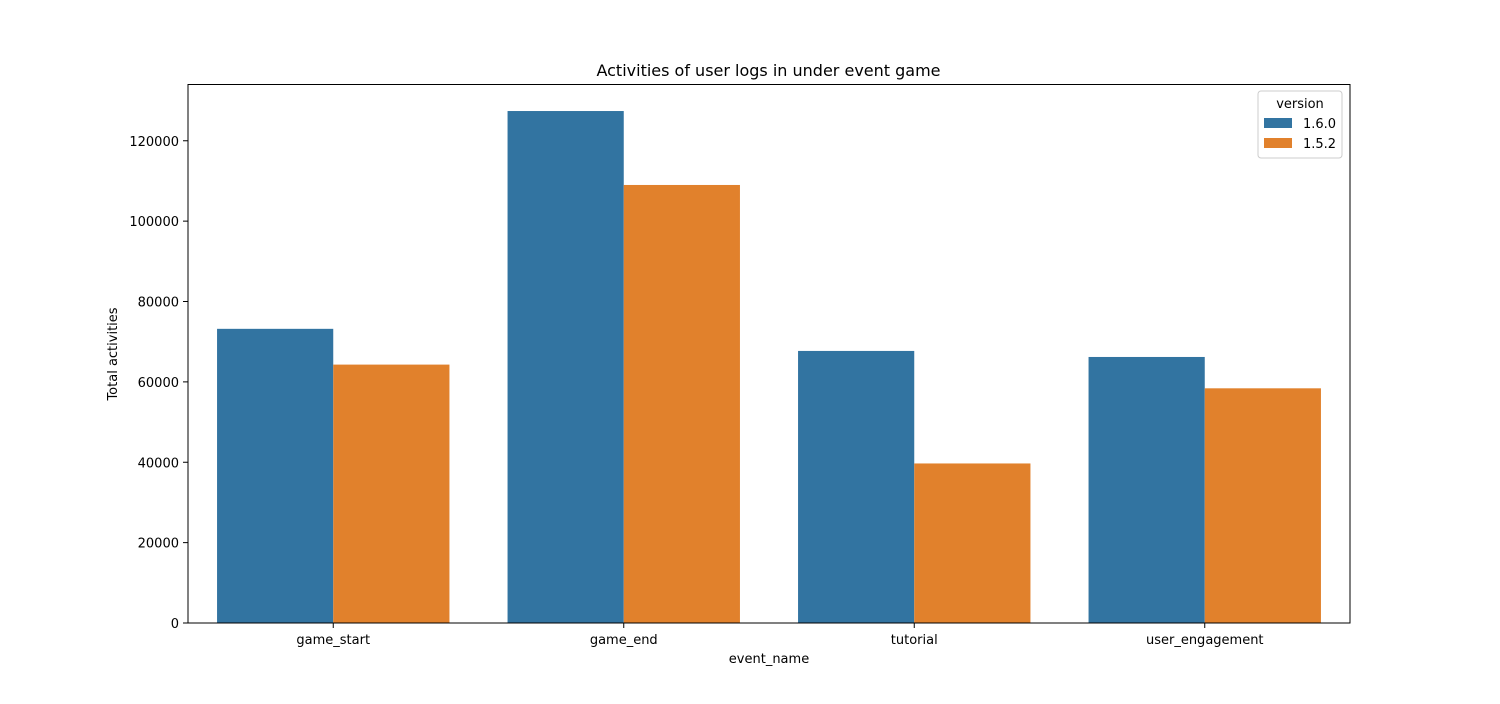 This screenshot has height=704, width=1500. Describe the element at coordinates (565, 367) in the screenshot. I see `bar-game_end-1.6.0` at that location.